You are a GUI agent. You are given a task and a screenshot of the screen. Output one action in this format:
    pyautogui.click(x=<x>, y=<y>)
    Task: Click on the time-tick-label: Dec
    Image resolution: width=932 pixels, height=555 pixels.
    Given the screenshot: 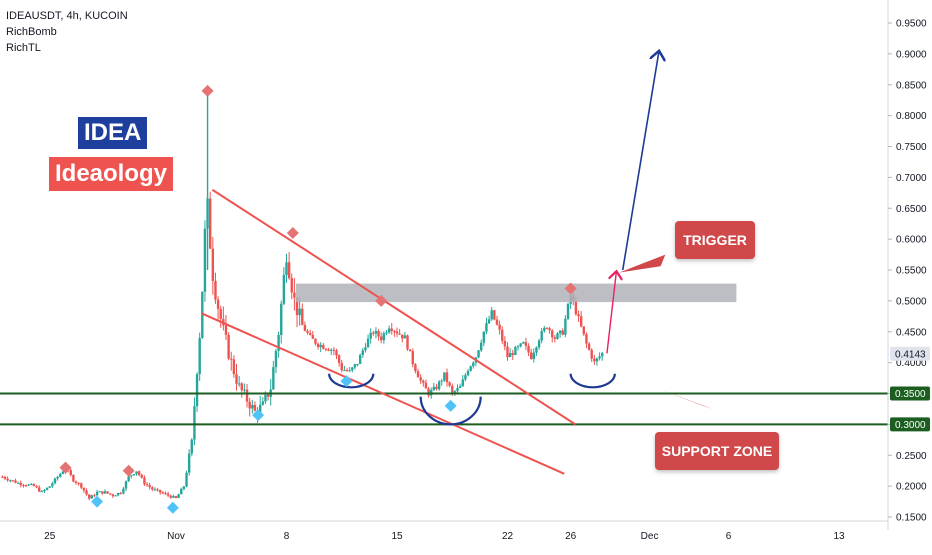 What is the action you would take?
    pyautogui.click(x=650, y=536)
    